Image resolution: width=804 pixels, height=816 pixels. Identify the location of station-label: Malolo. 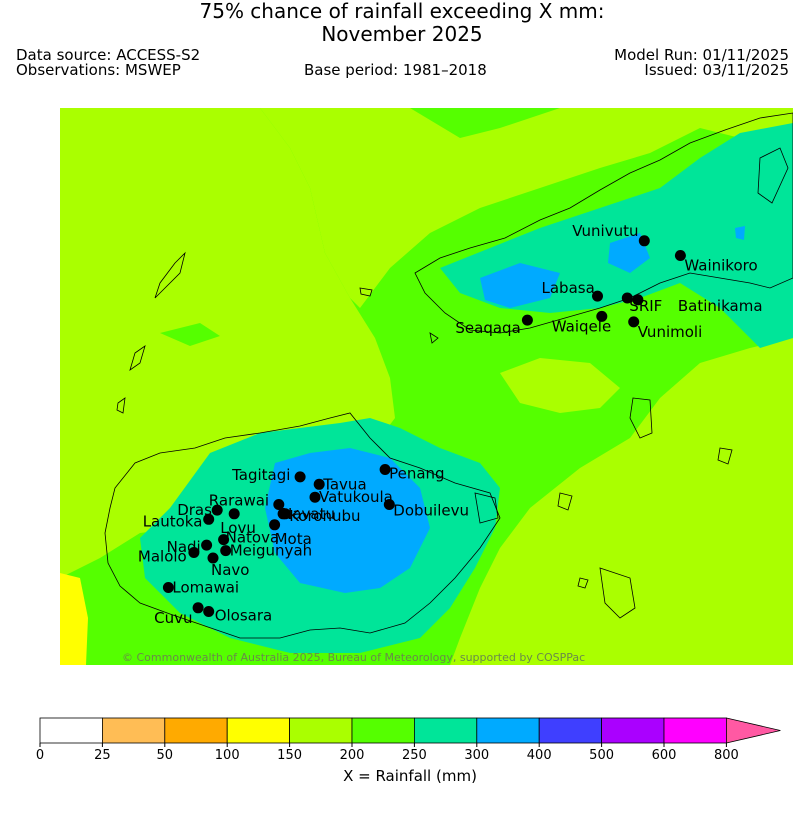
(162, 557).